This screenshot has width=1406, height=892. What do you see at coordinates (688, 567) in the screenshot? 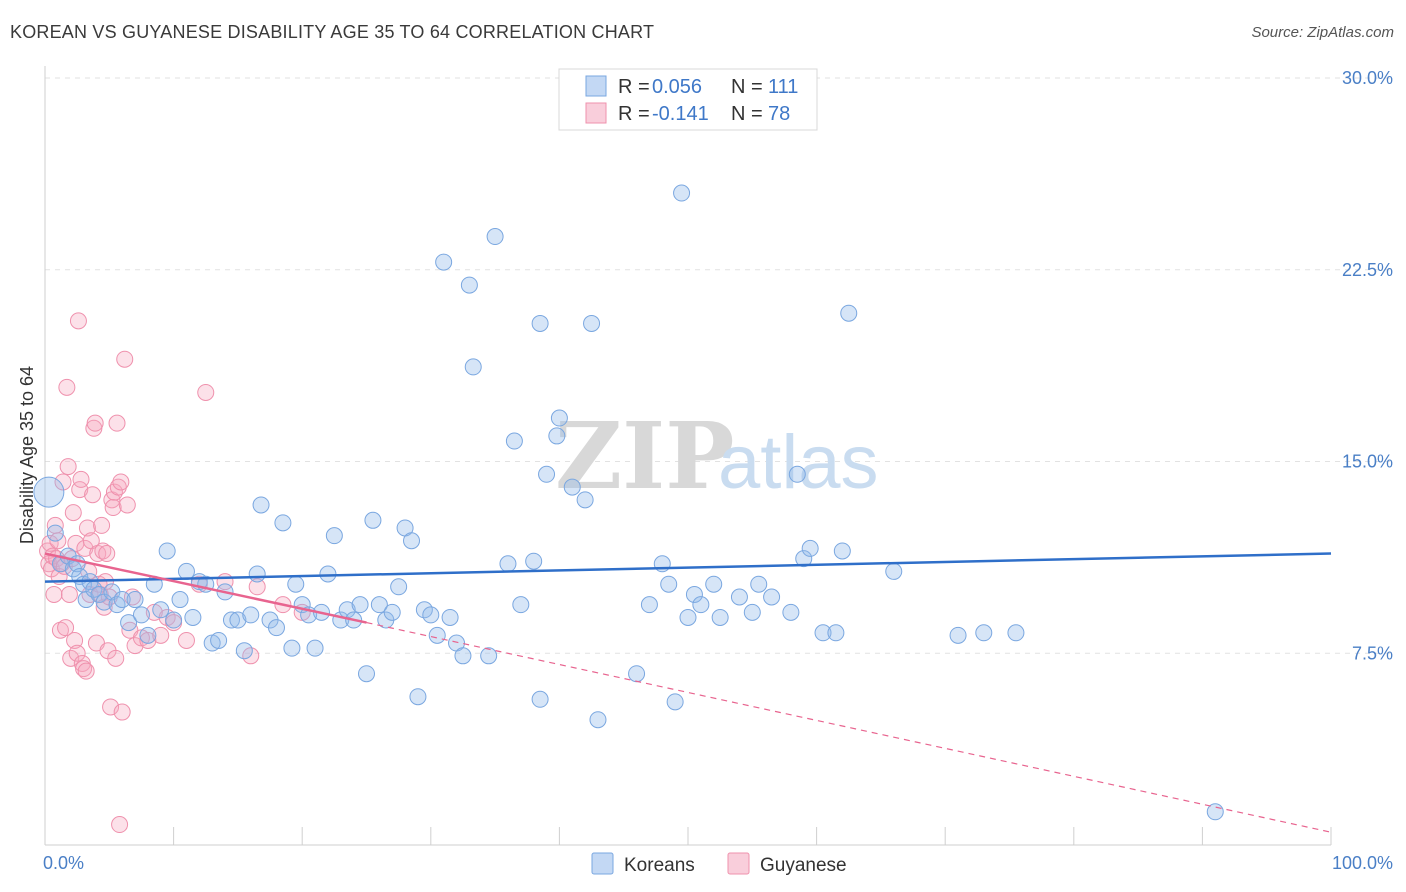
I see `koreans-trend-line` at bounding box center [688, 567].